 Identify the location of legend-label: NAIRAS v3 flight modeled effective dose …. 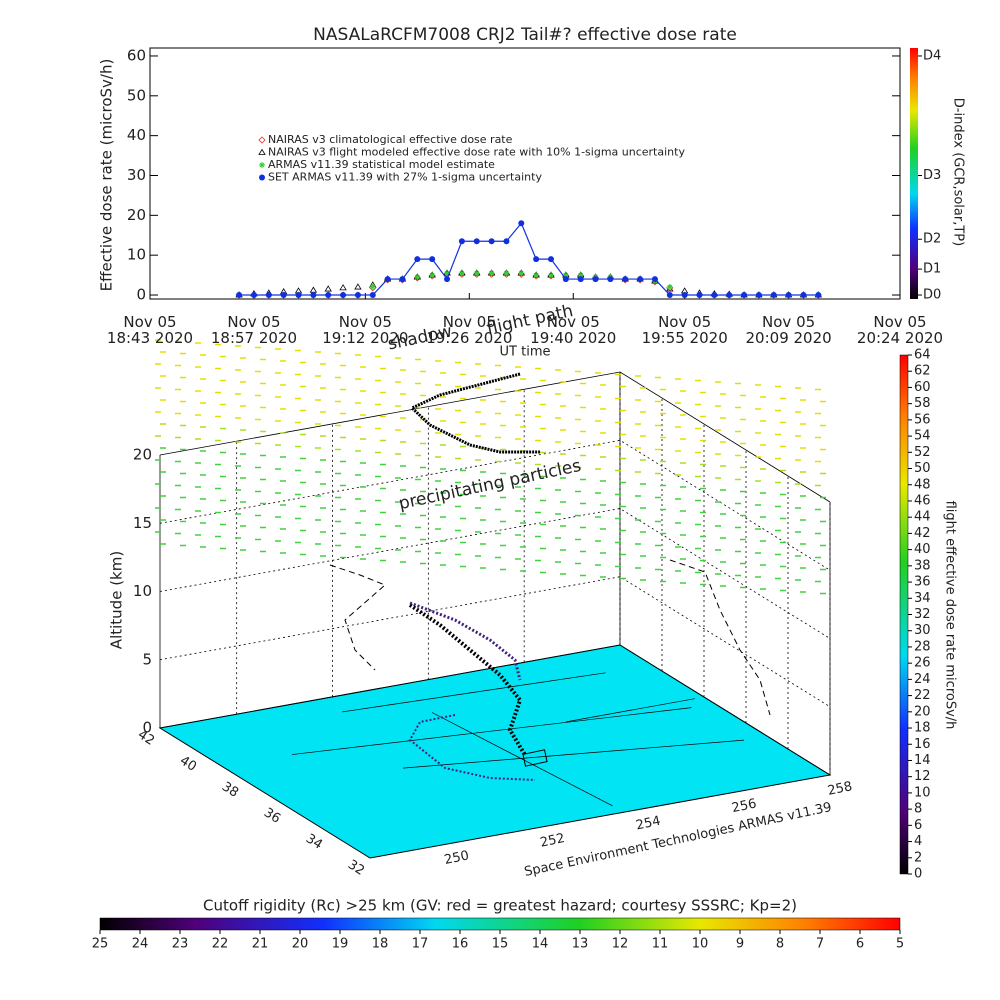
(476, 152).